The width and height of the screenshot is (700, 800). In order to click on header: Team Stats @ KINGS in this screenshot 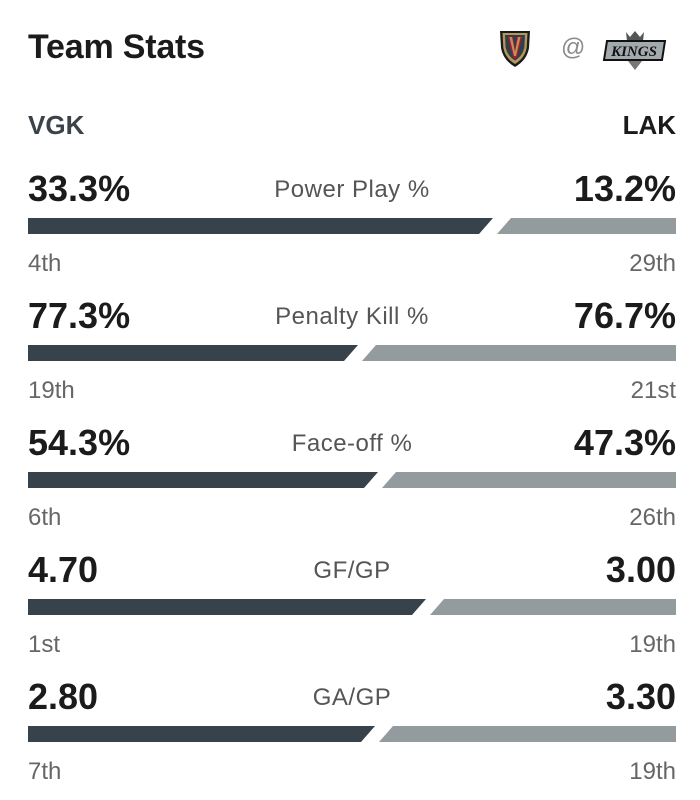, I will do `click(352, 50)`.